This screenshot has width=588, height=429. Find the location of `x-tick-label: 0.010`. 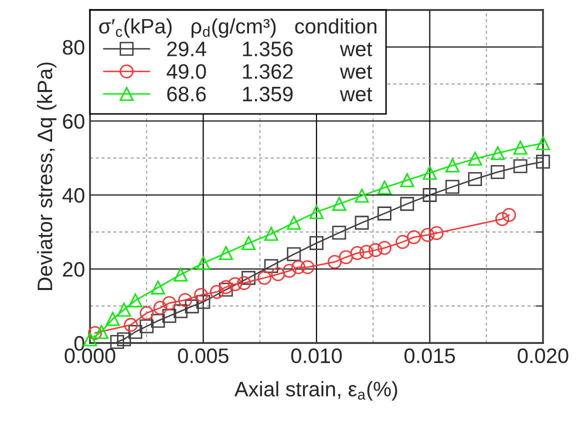

x-tick-label: 0.010 is located at coordinates (316, 356).